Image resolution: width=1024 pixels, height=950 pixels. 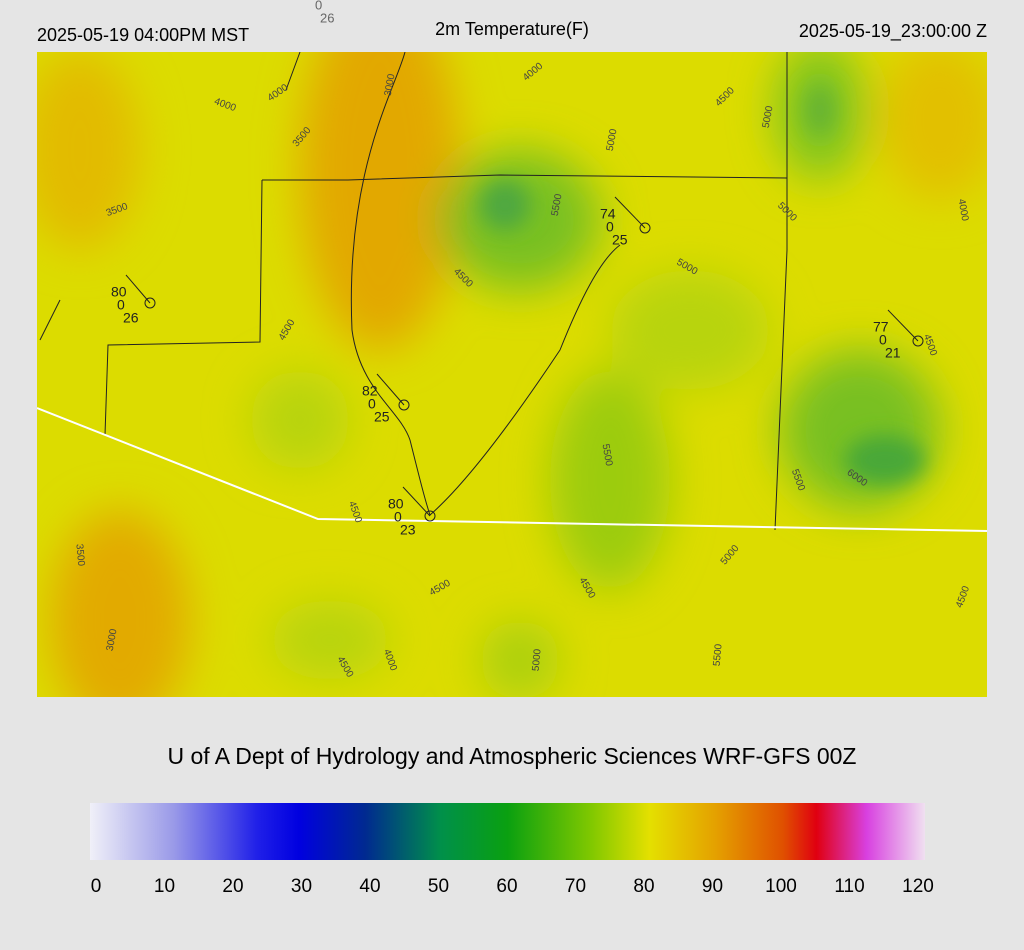 I want to click on colorbar-tick-label: 30, so click(x=301, y=886).